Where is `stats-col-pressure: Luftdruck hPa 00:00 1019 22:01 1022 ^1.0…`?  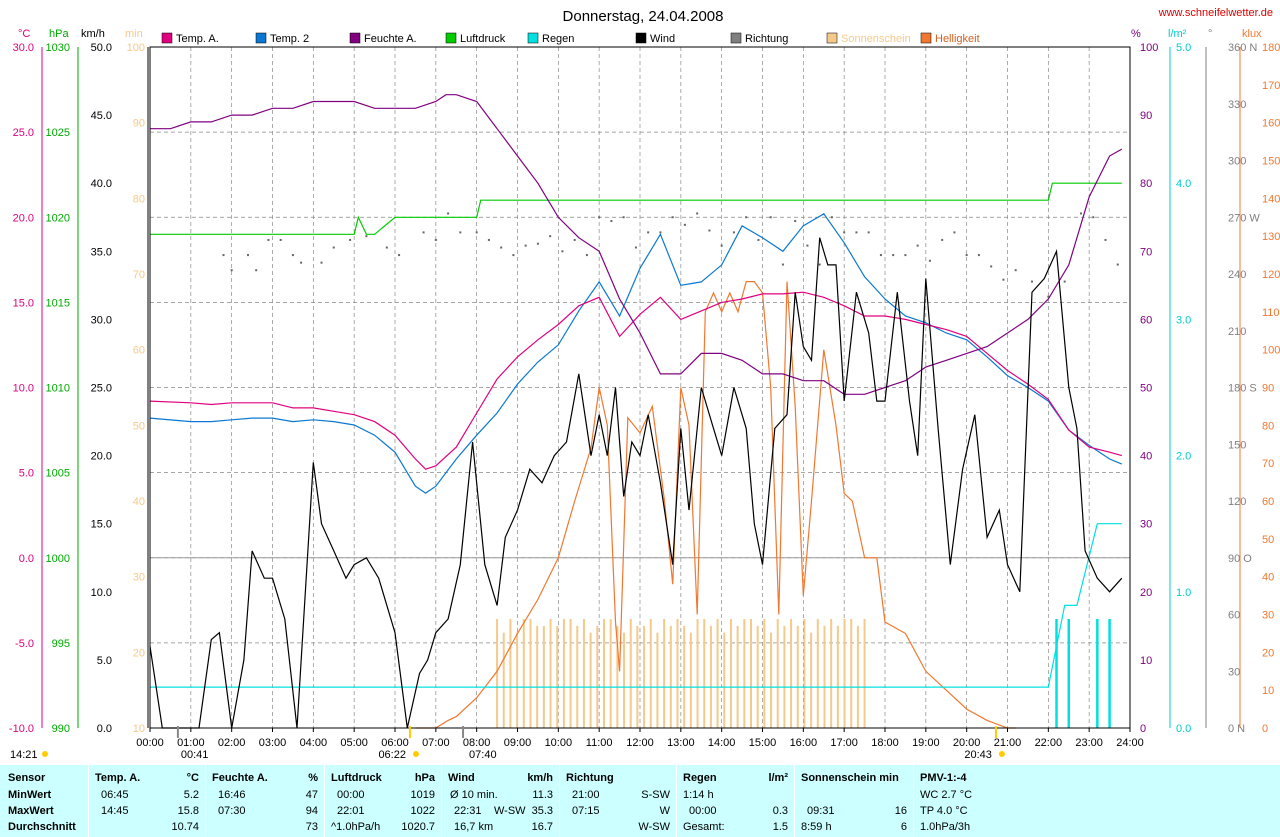
stats-col-pressure: Luftdruck hPa 00:00 1019 22:01 1022 ^1.0… is located at coordinates (383, 801).